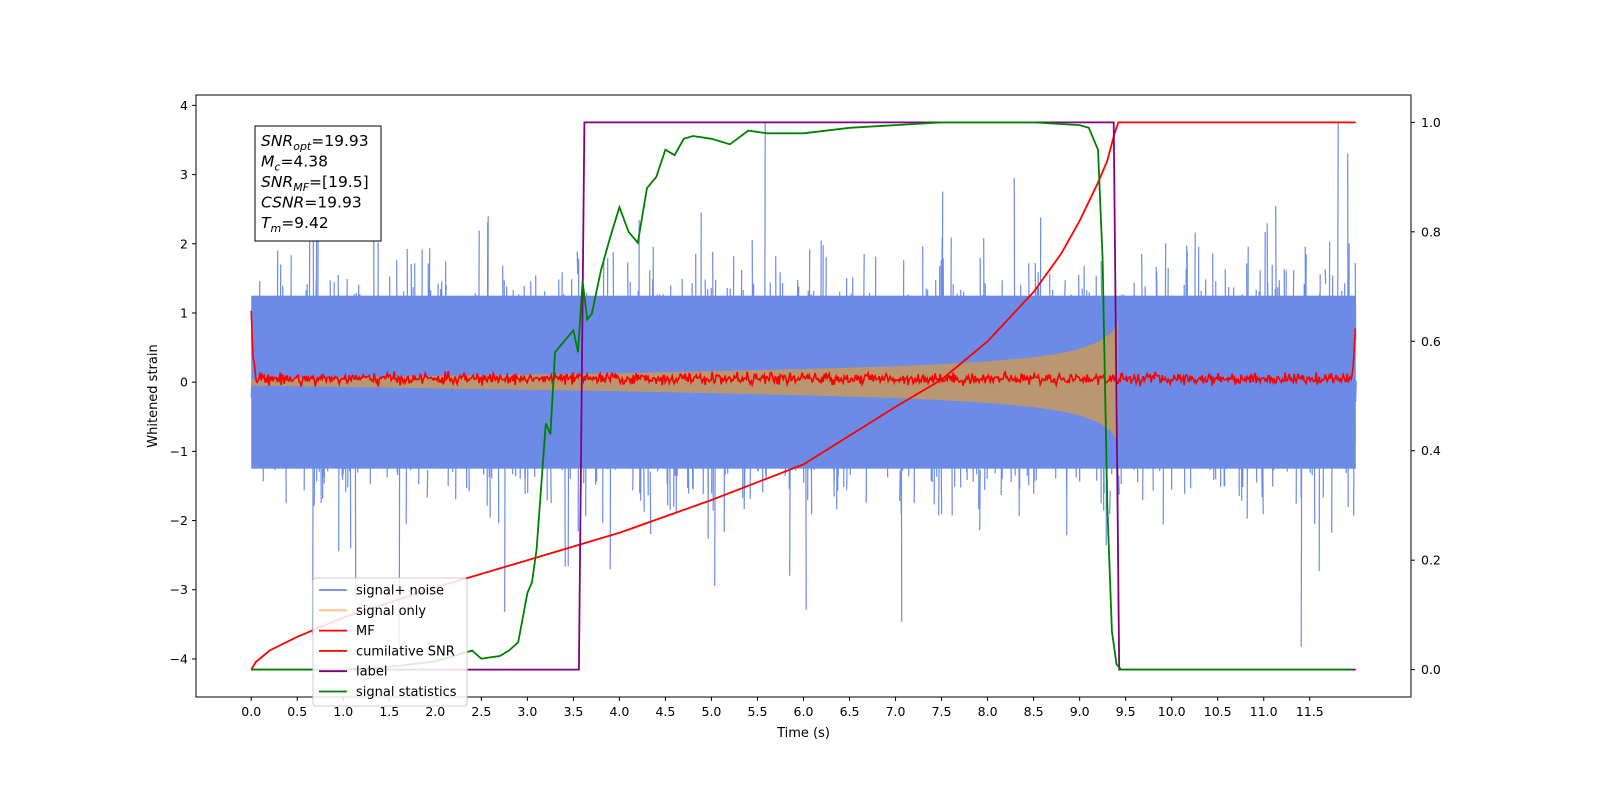 The image size is (1600, 800). Describe the element at coordinates (1218, 711) in the screenshot. I see `x-tick-label: 10.5` at that location.